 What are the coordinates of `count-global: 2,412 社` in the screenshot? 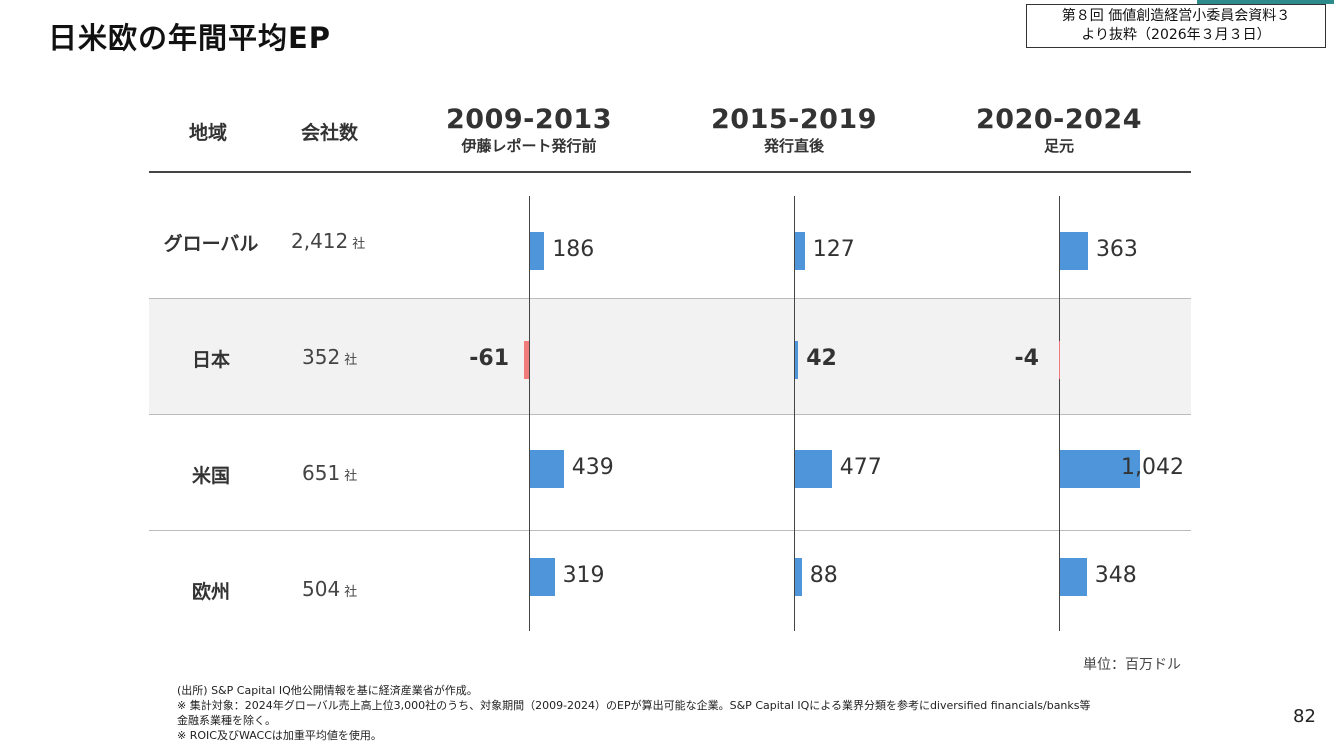 It's located at (328, 241).